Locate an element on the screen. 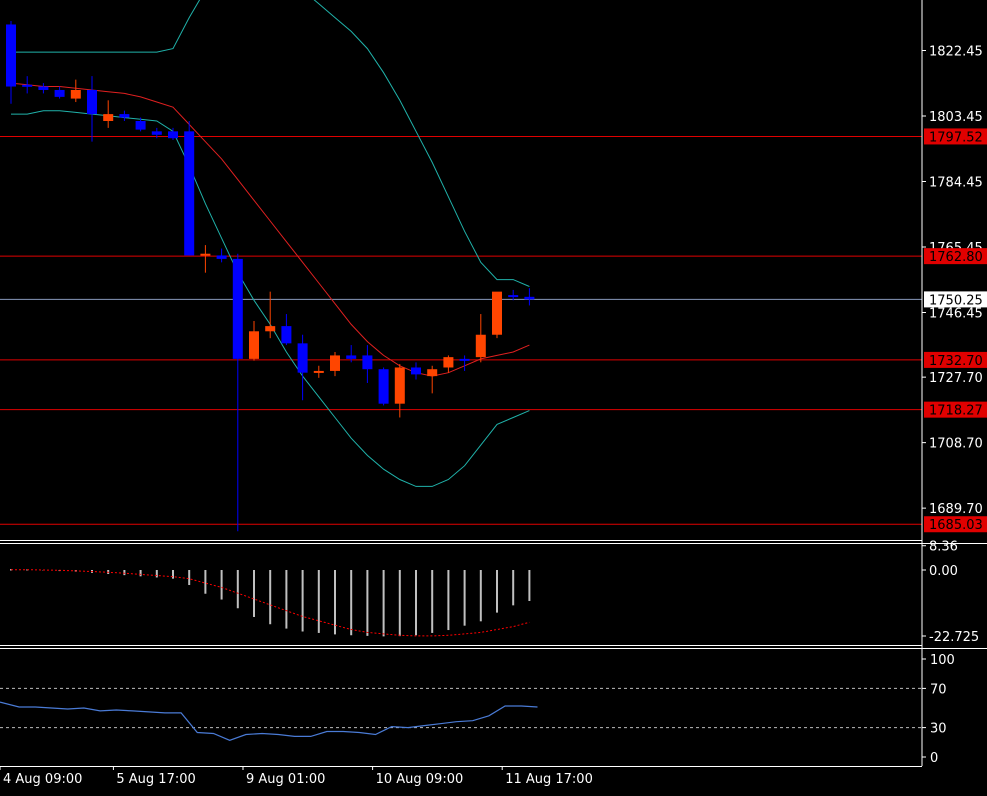  level-tag-label: 1797.52 is located at coordinates (956, 137).